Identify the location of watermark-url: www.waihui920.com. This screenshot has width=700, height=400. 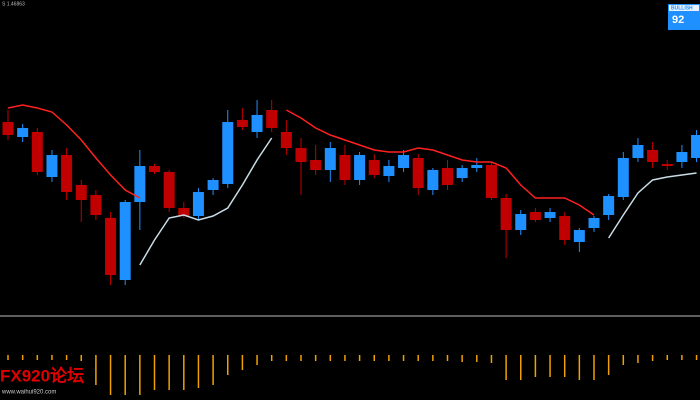
(28, 393).